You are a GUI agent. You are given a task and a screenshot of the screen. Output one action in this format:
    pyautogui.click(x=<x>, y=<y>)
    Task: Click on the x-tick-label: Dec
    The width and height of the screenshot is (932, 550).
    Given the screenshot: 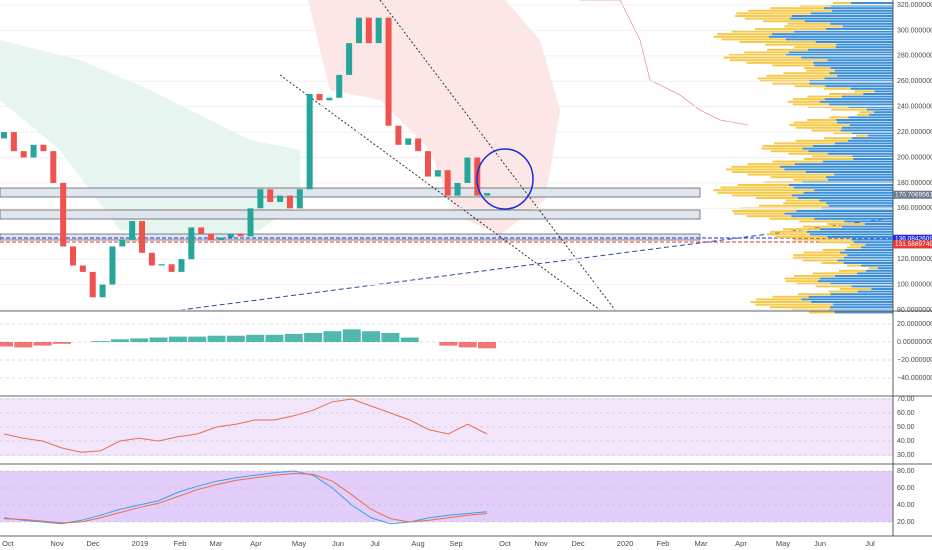 What is the action you would take?
    pyautogui.click(x=578, y=543)
    